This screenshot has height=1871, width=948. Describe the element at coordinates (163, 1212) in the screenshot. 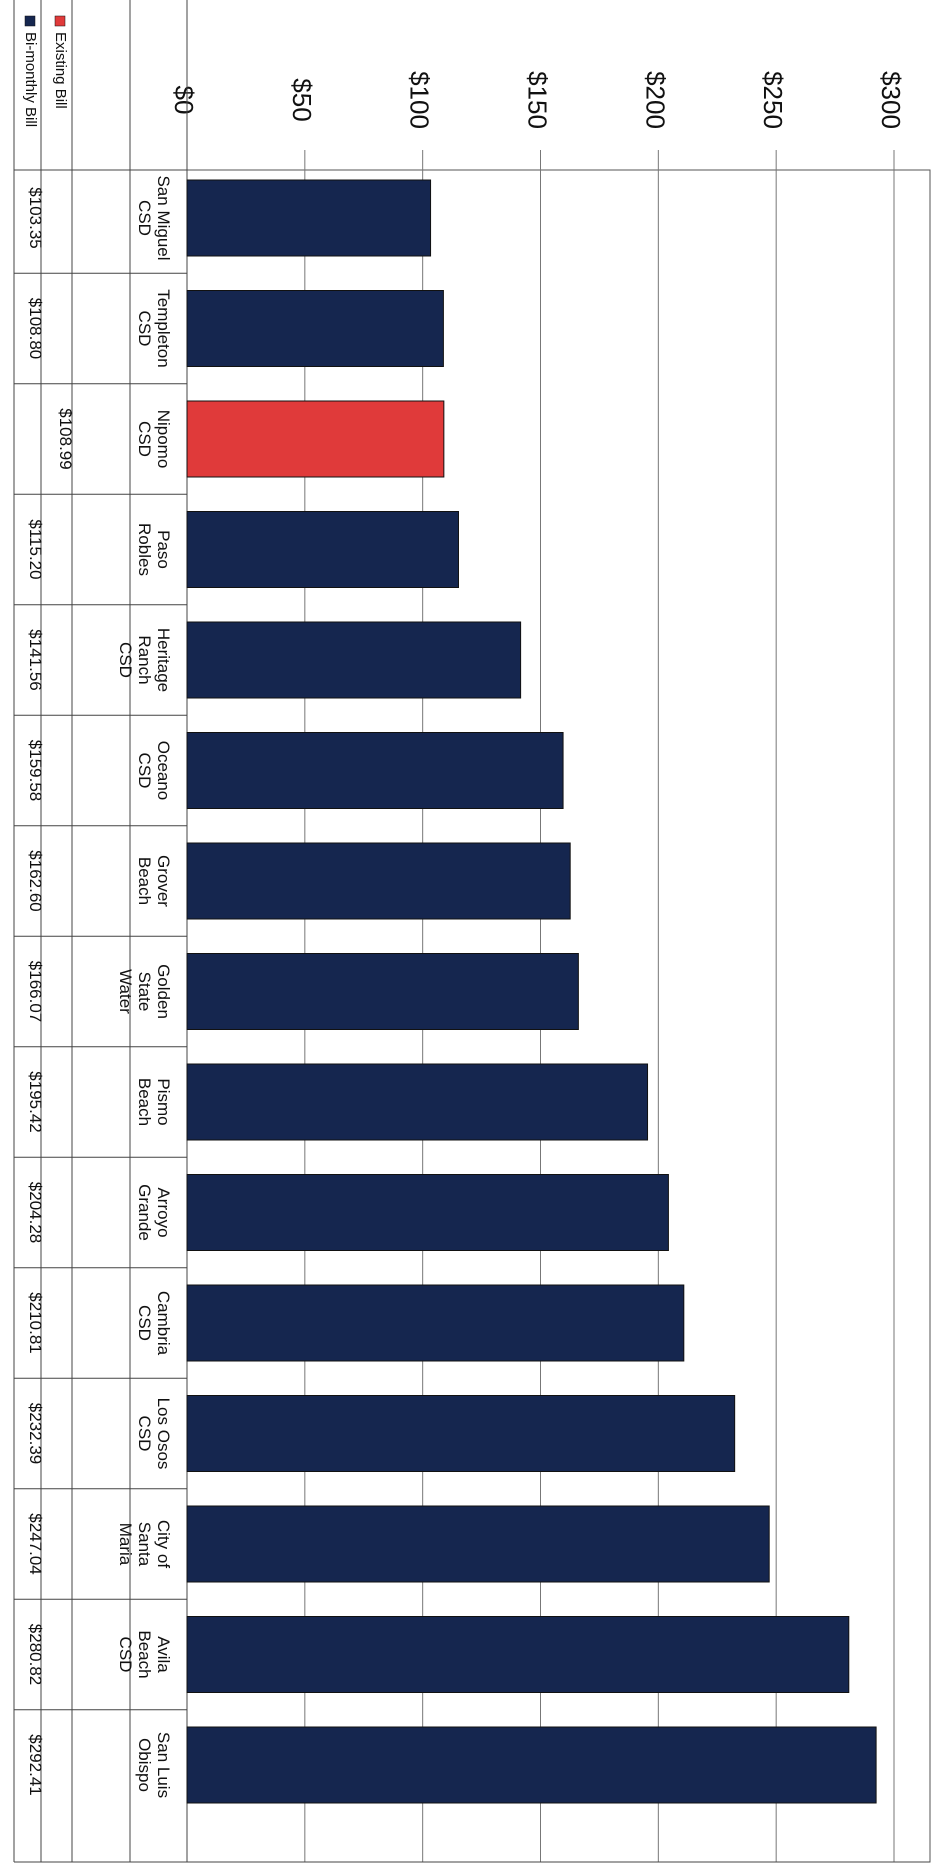

I see `category-label: Arroyo` at that location.